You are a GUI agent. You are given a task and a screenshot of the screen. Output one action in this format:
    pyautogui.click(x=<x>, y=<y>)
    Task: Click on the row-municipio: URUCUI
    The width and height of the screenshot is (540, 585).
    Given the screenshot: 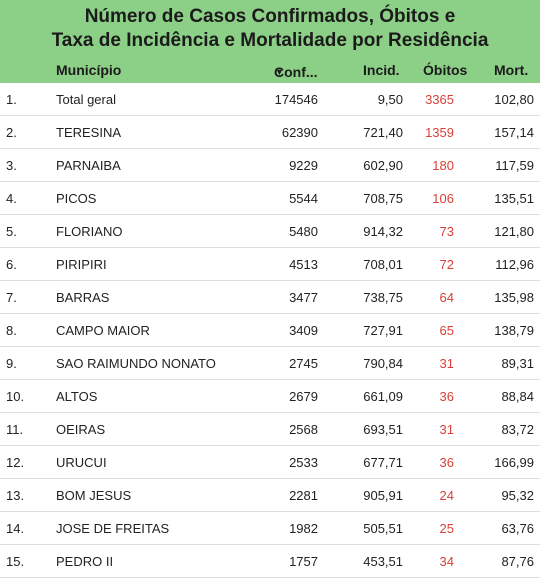 What is the action you would take?
    pyautogui.click(x=81, y=462)
    